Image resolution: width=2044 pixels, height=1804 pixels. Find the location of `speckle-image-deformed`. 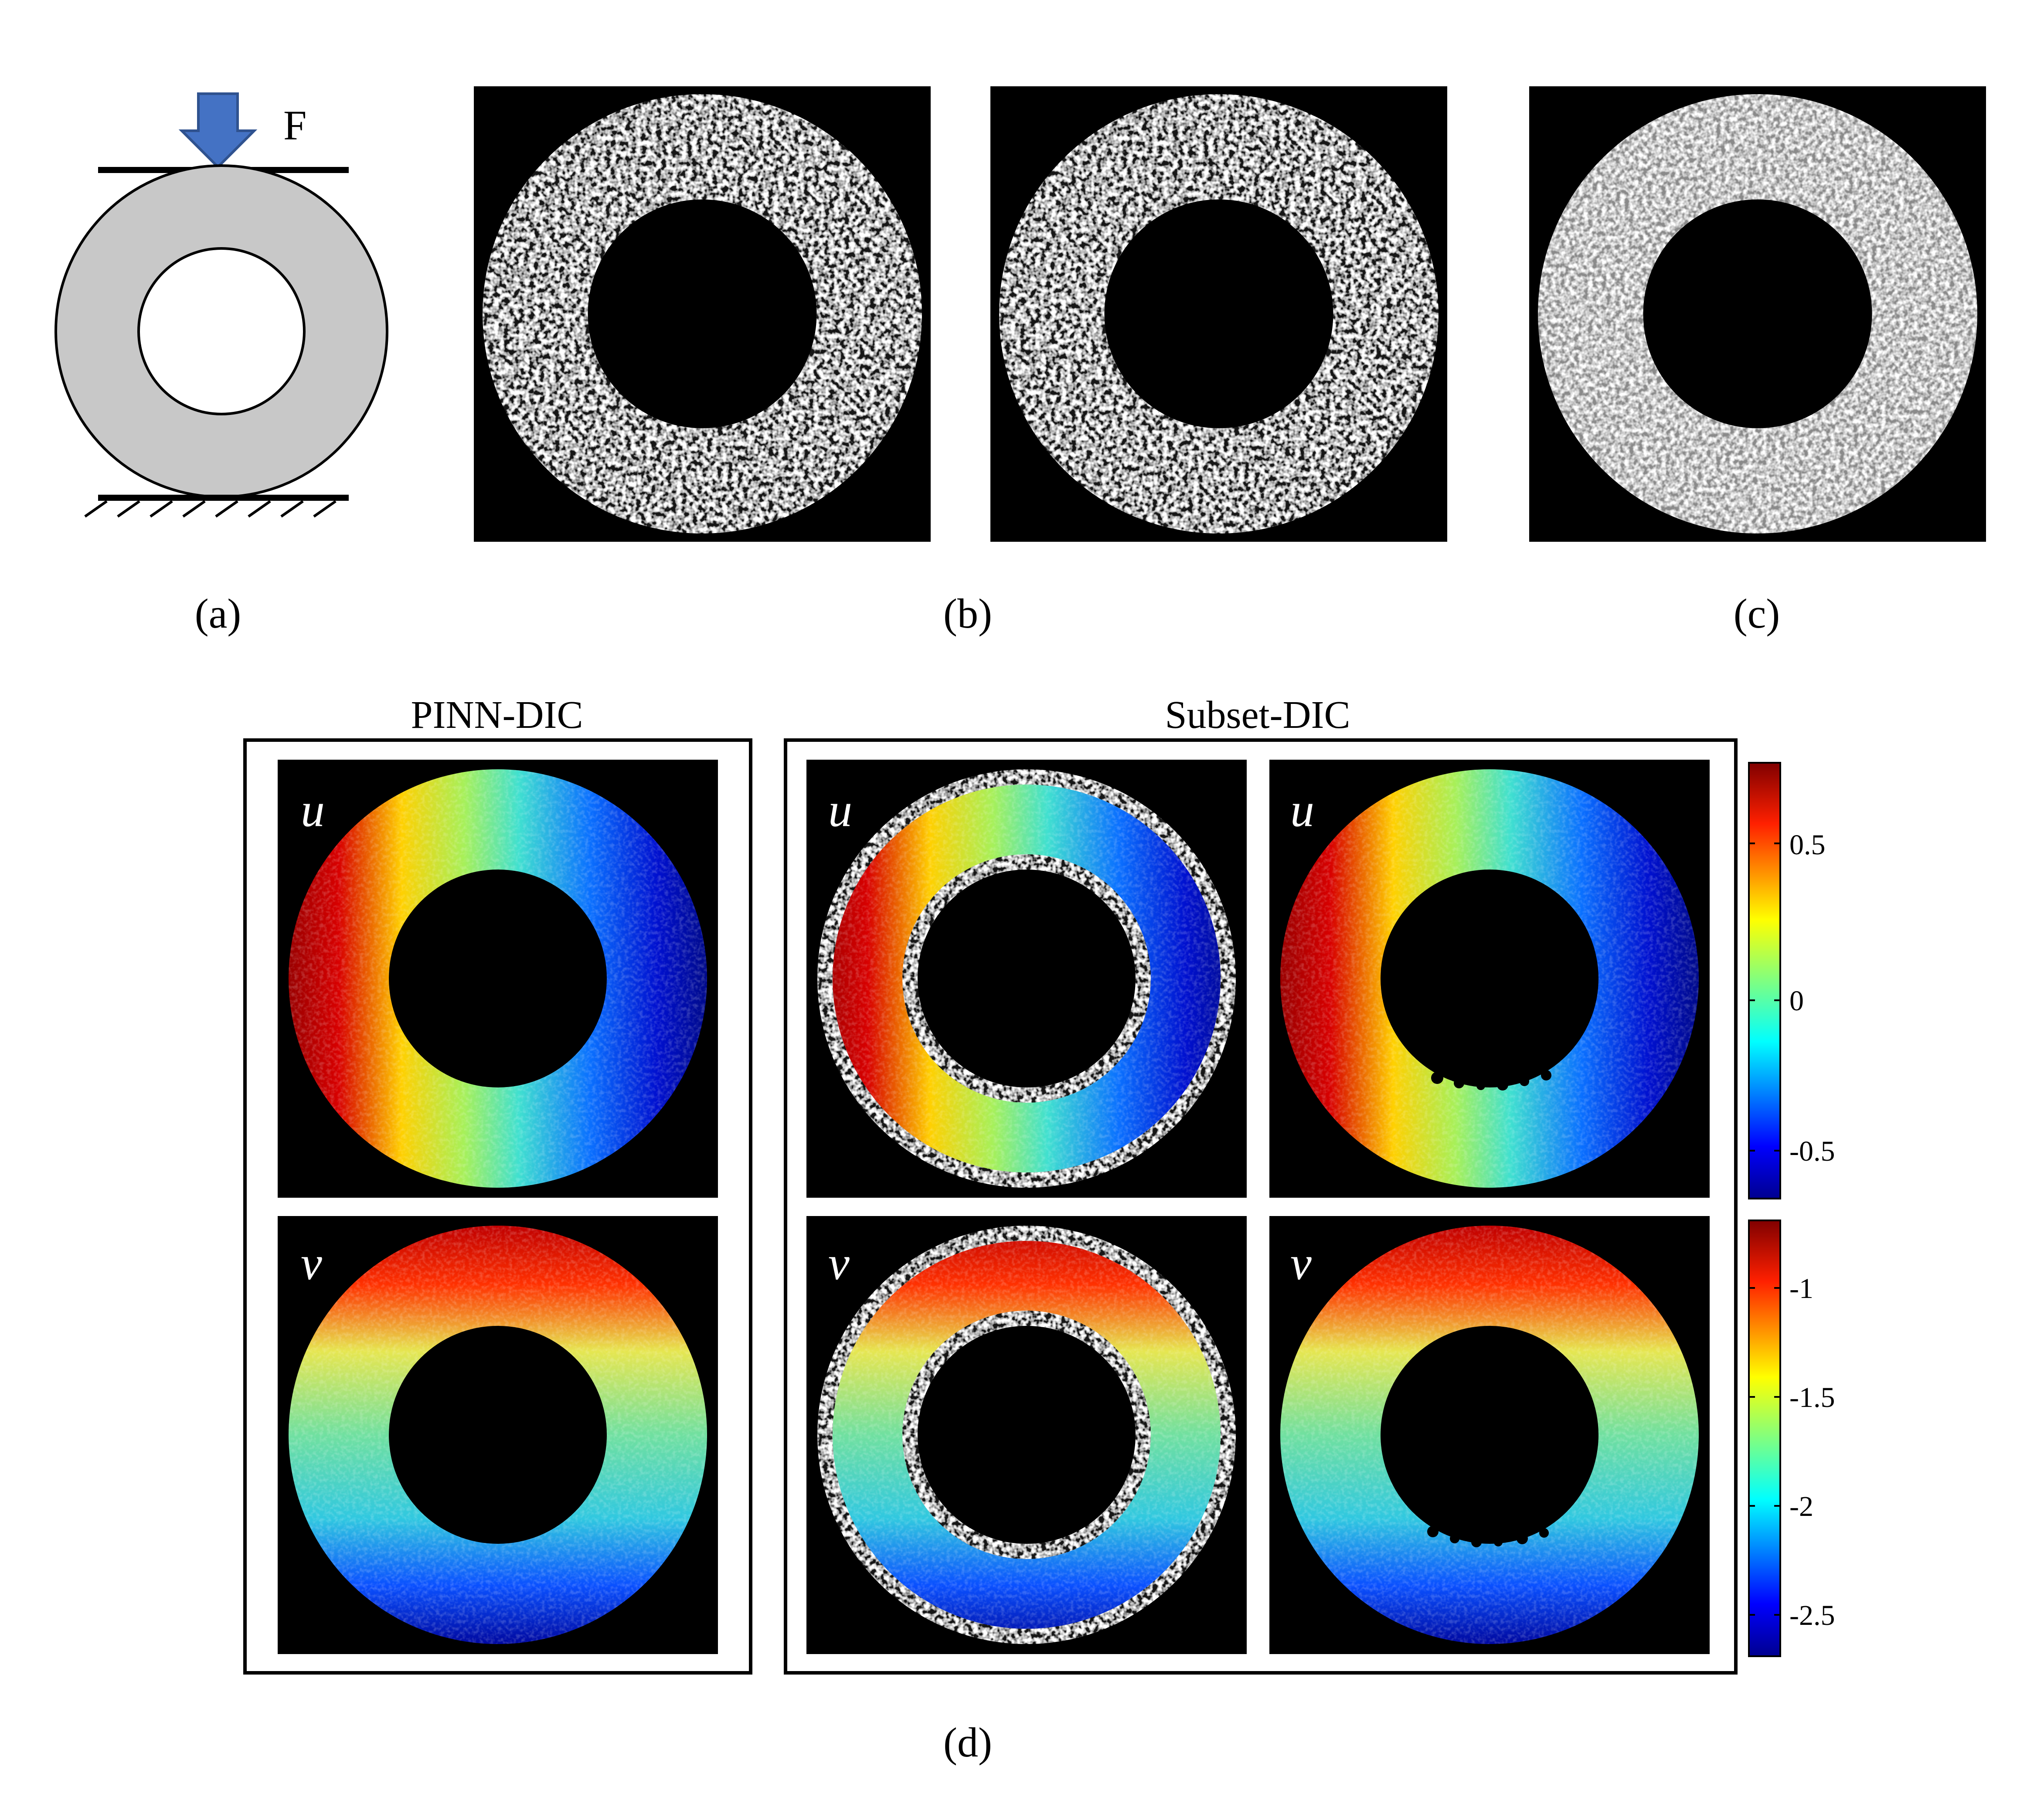

speckle-image-deformed is located at coordinates (1218, 314).